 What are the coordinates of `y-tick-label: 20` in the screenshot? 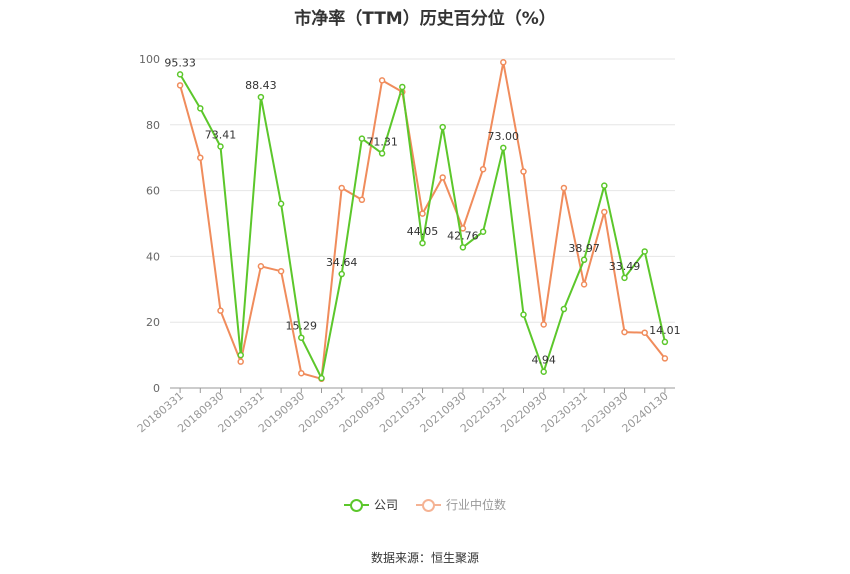 It's located at (153, 322).